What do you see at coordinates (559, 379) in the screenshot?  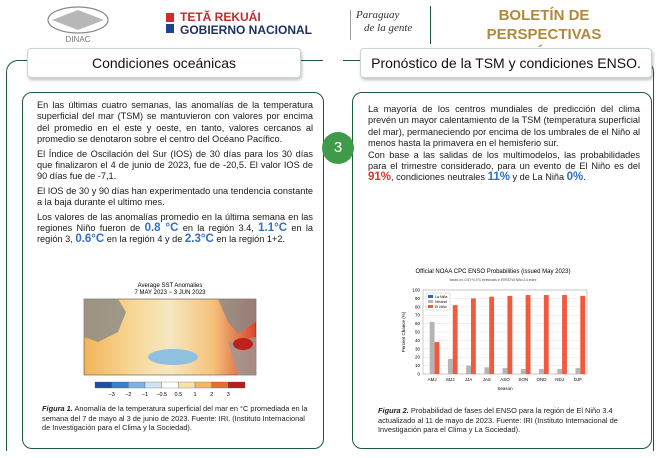 I see `x-tick-label: NDJ` at bounding box center [559, 379].